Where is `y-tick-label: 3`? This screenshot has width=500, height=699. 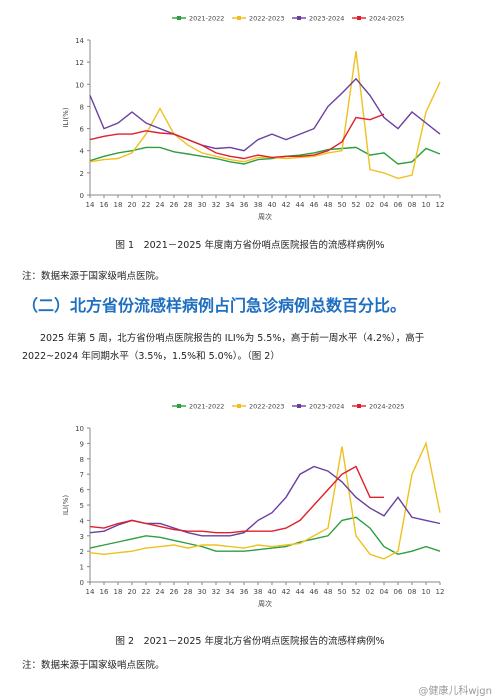 y-tick-label: 3 is located at coordinates (82, 537).